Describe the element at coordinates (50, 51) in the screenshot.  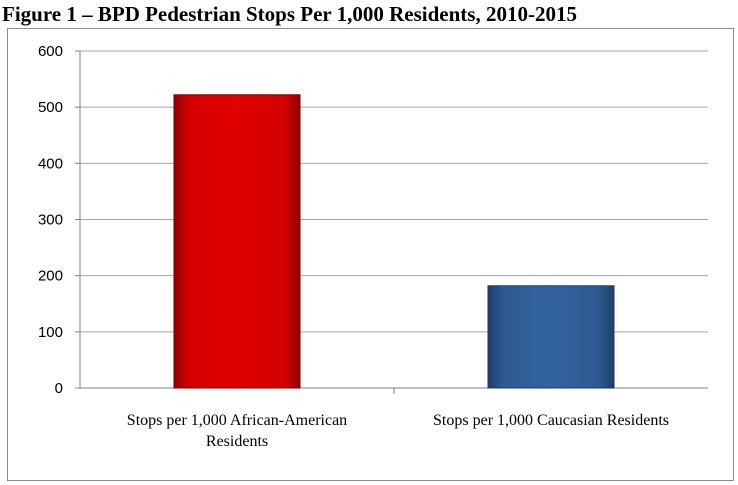
I see `y-tick-label: 600` at that location.